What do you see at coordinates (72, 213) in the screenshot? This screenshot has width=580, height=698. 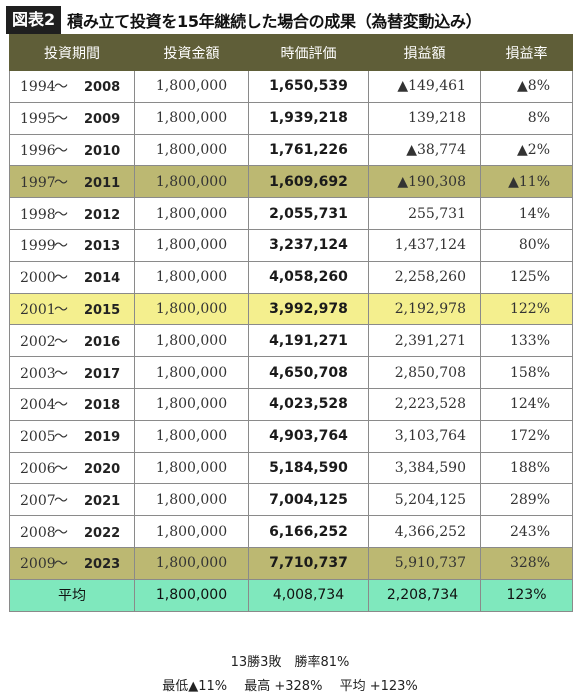 I see `period-cell: 1998〜 2012` at bounding box center [72, 213].